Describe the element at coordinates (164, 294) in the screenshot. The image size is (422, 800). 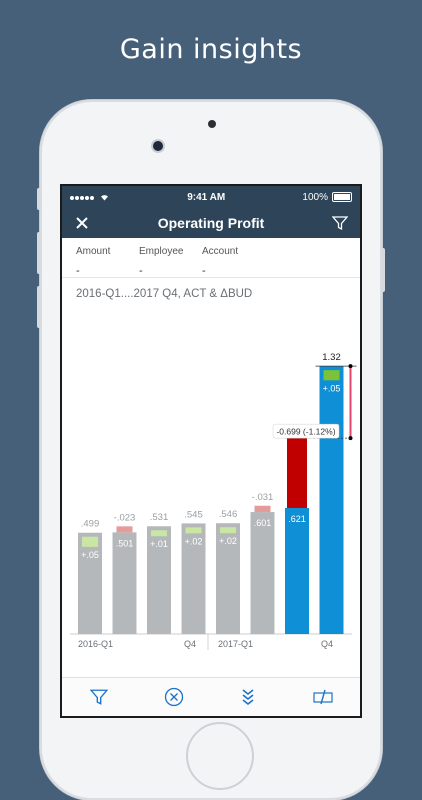
I see `chart-subtitle: 2016-Q1....2017 Q4, ACT & ΔBUD` at that location.